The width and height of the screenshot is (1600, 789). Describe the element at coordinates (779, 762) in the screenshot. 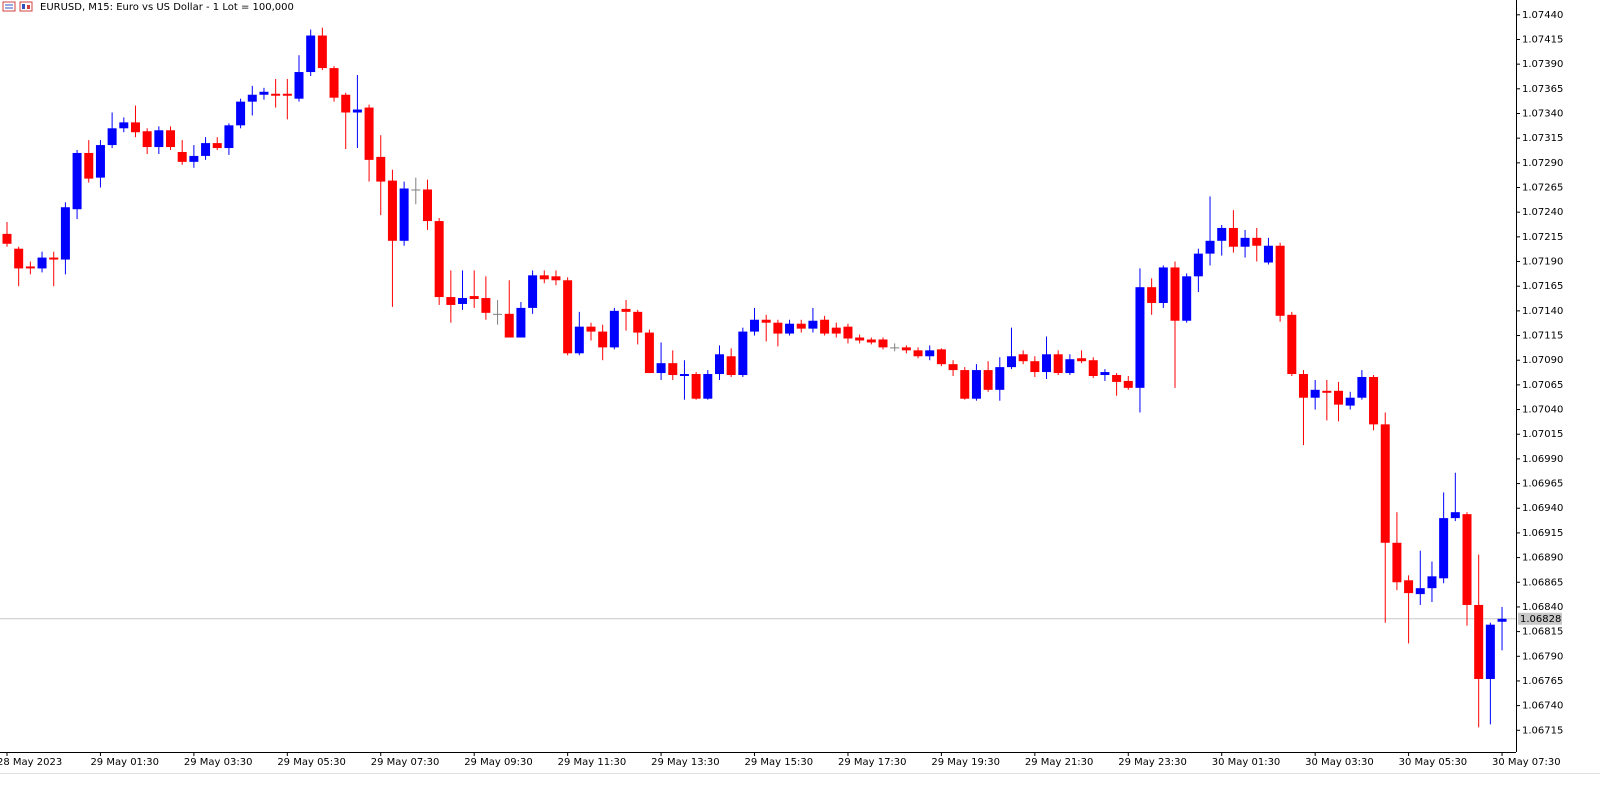

I see `x-tick-label: 29 May 15:30` at that location.